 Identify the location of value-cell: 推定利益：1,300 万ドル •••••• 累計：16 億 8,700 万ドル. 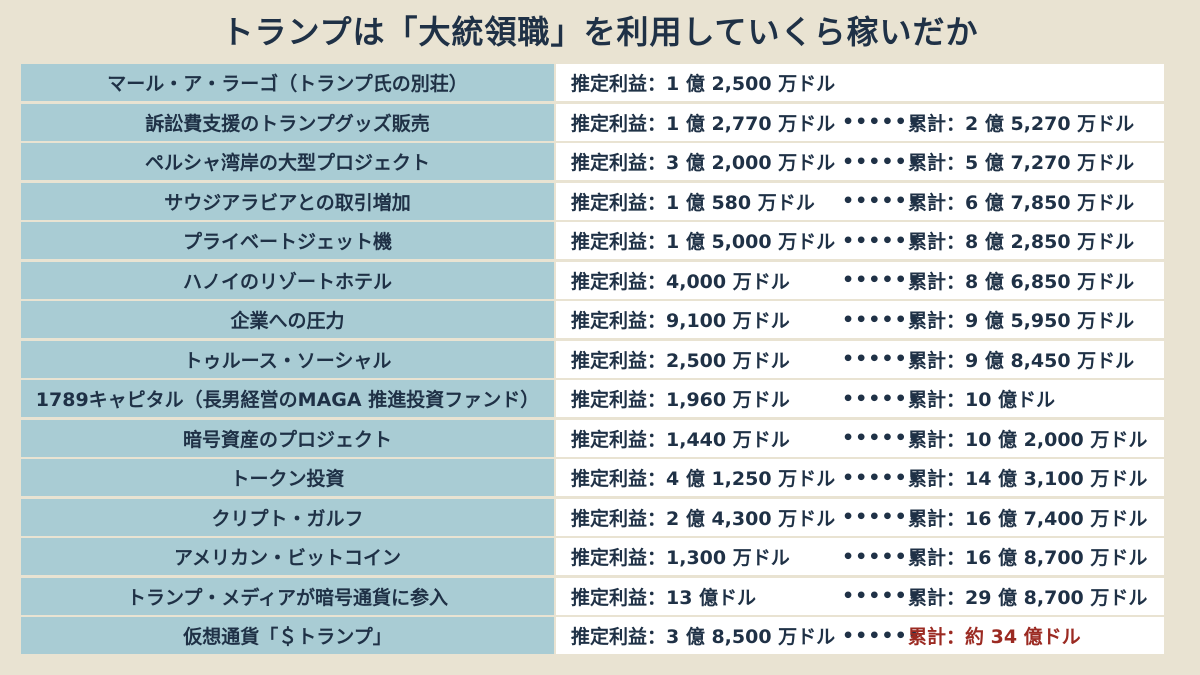
(860, 556).